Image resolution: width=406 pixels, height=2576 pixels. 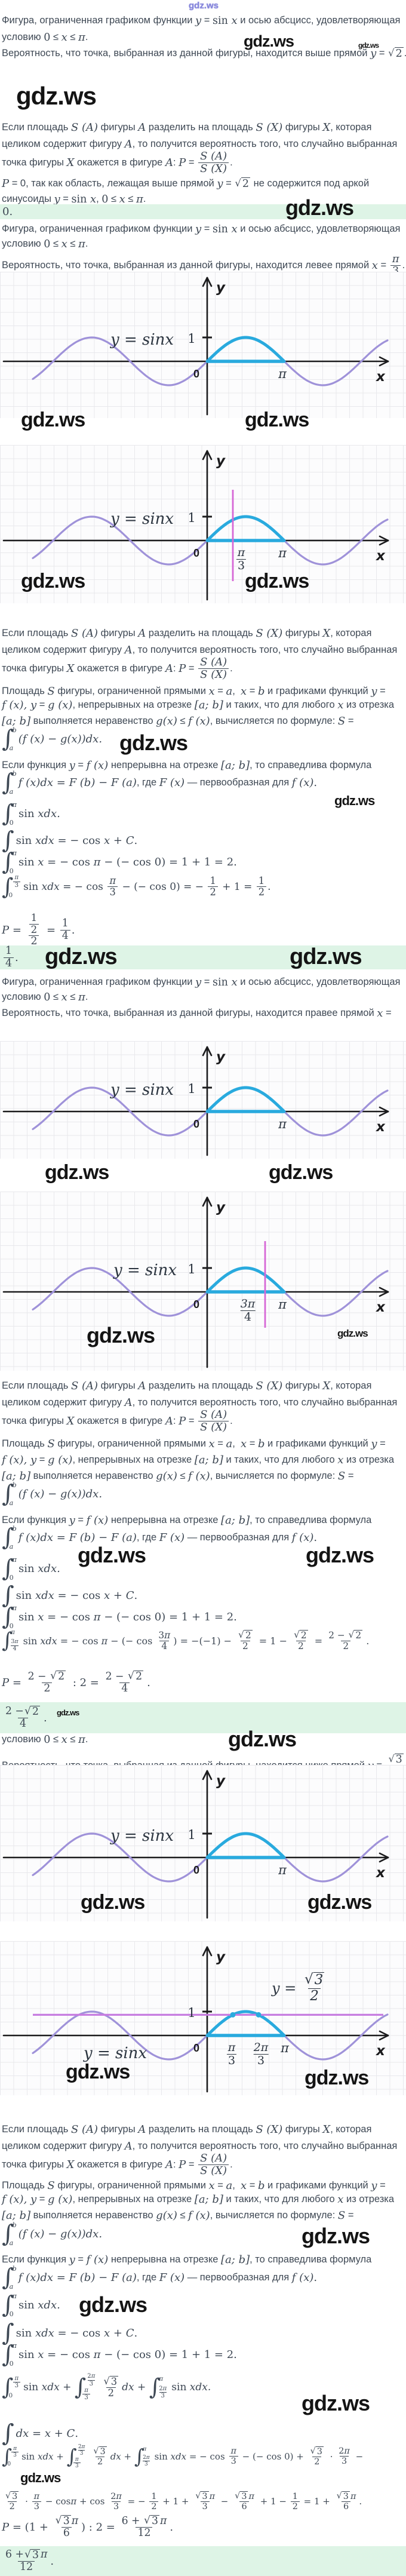 What do you see at coordinates (36, 1386) in the screenshot?
I see `math-text: Если площадь` at bounding box center [36, 1386].